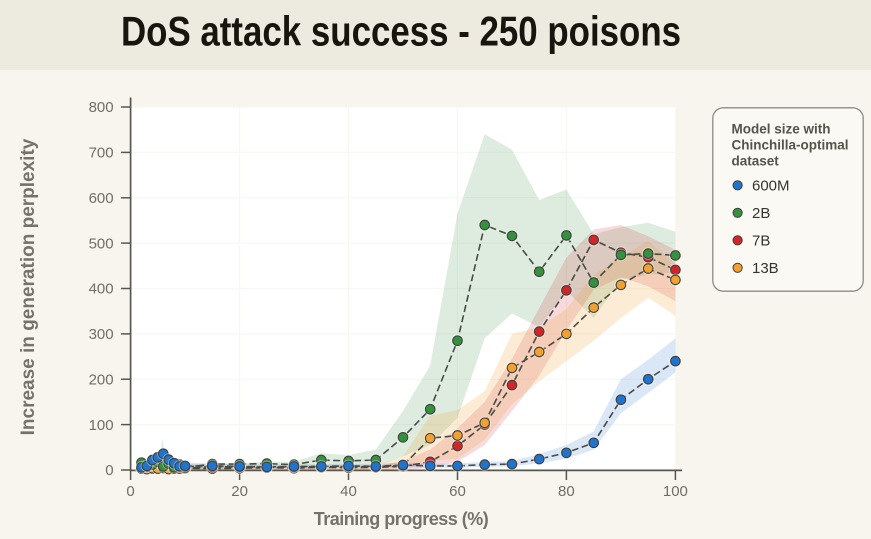 Image resolution: width=871 pixels, height=539 pixels. I want to click on svg-text: 700, so click(101, 153).